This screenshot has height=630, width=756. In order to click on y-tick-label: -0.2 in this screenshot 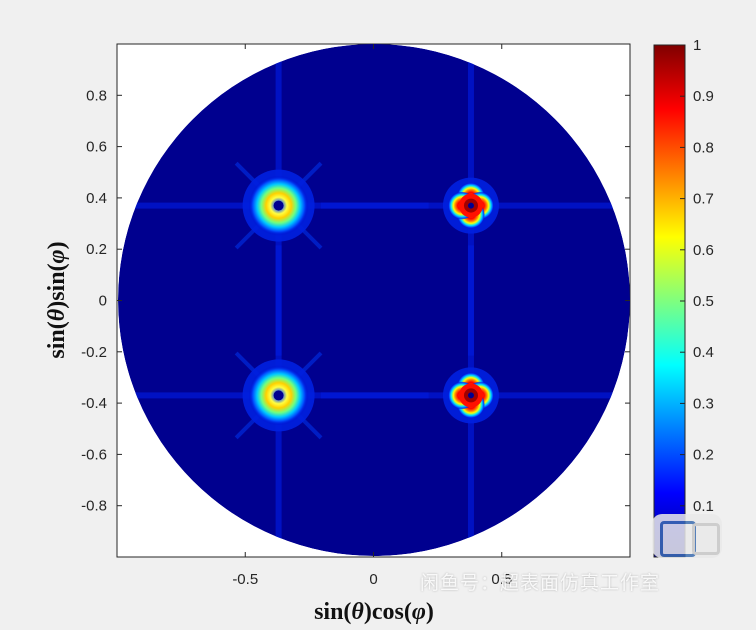, I will do `click(94, 352)`.